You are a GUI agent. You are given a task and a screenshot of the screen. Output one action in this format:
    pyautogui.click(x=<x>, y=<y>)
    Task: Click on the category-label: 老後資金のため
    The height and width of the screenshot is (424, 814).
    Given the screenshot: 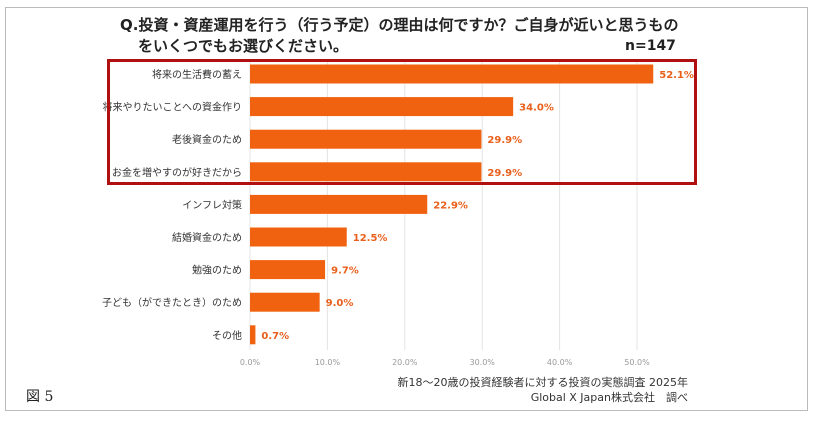 What is the action you would take?
    pyautogui.click(x=207, y=139)
    